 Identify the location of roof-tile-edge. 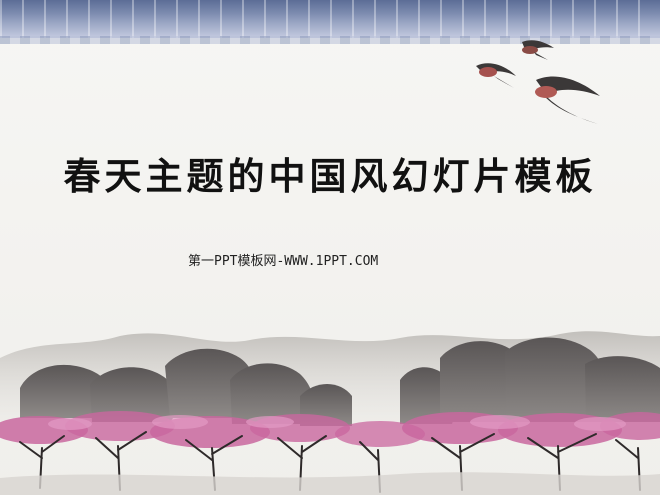
(330, 40).